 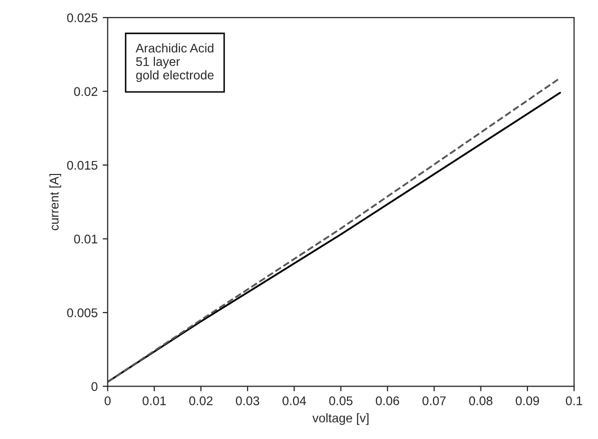 I want to click on x-tick-label: 0.01, so click(x=154, y=401).